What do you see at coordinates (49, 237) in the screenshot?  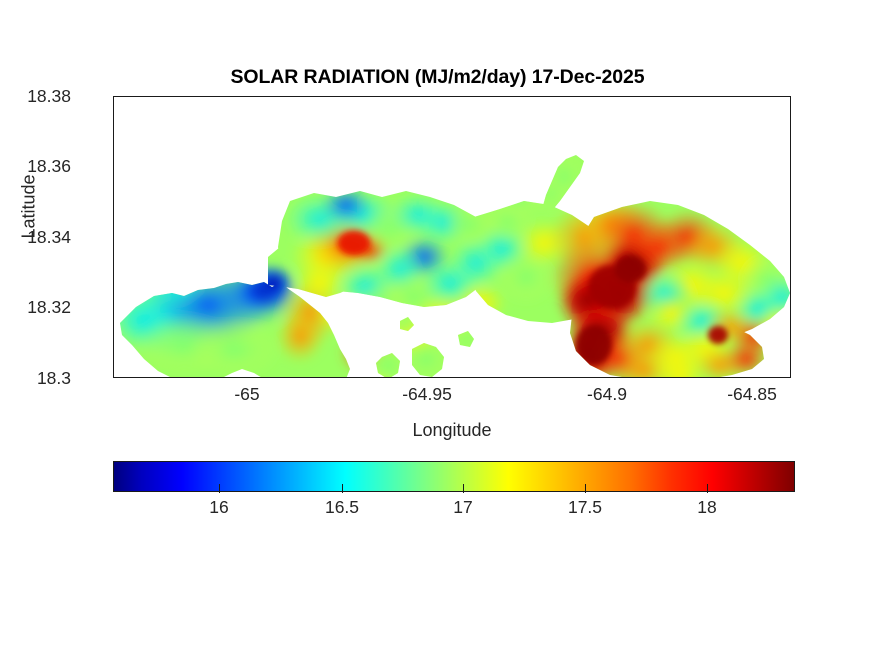 I see `y-tick-label-2: 18.34` at bounding box center [49, 237].